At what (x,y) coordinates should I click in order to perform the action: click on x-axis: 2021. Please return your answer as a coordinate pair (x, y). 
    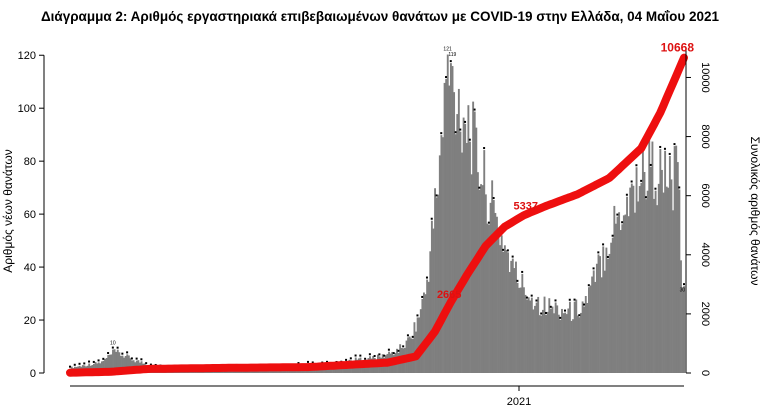
    Looking at the image, I should click on (377, 396).